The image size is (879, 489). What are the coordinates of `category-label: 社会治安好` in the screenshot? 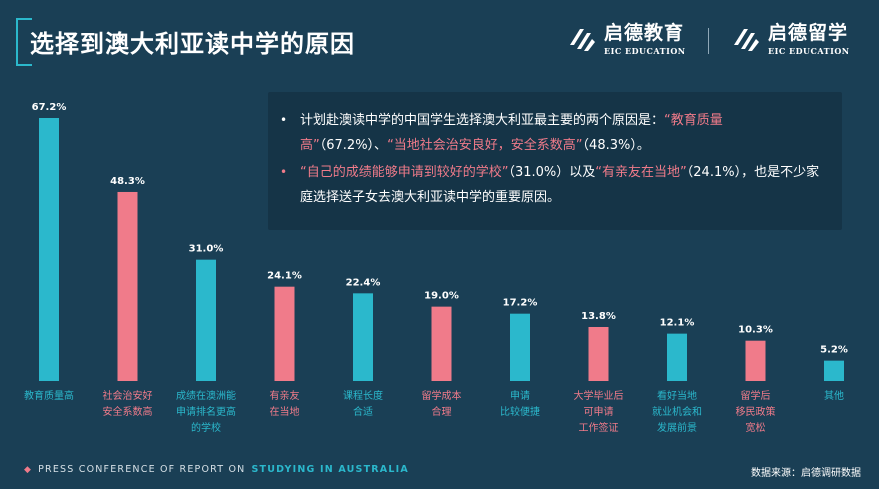 It's located at (128, 395).